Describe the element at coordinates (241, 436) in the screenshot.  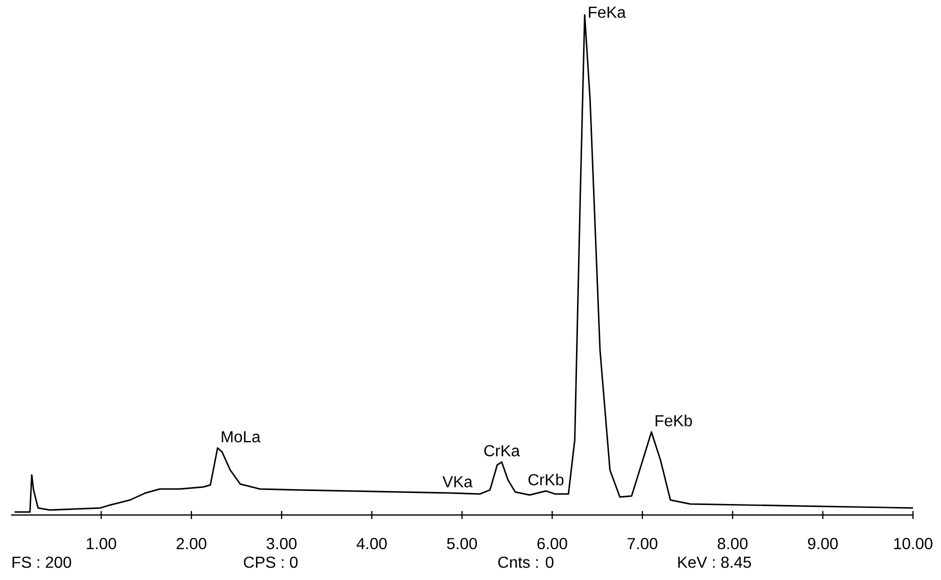
I see `annotation: MoLa` at that location.